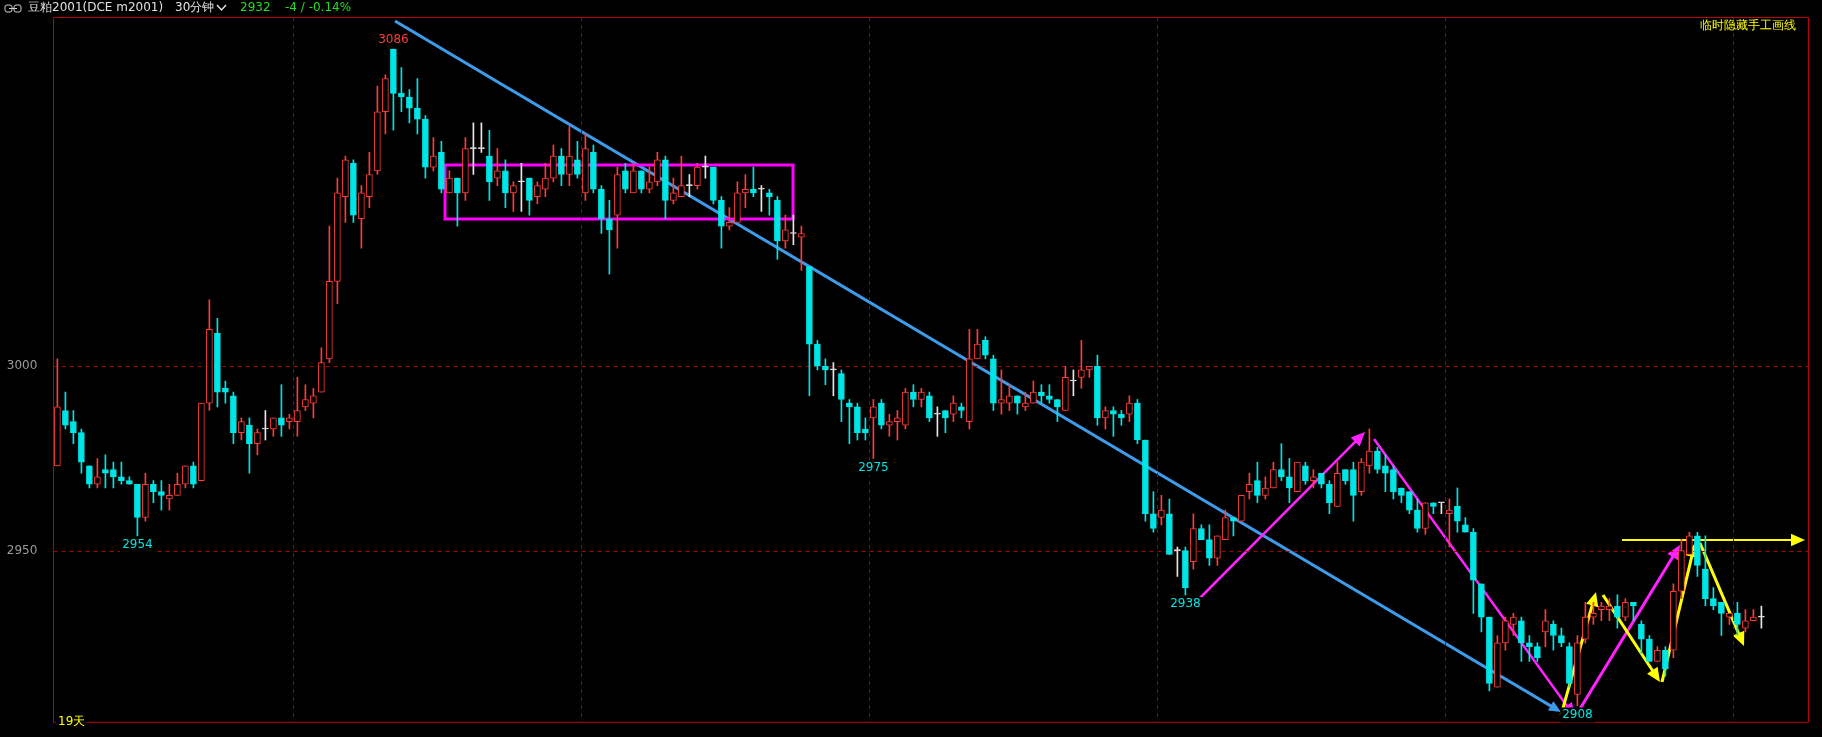 The width and height of the screenshot is (1822, 737). What do you see at coordinates (318, 7) in the screenshot?
I see `text: -4 / -0.14%` at bounding box center [318, 7].